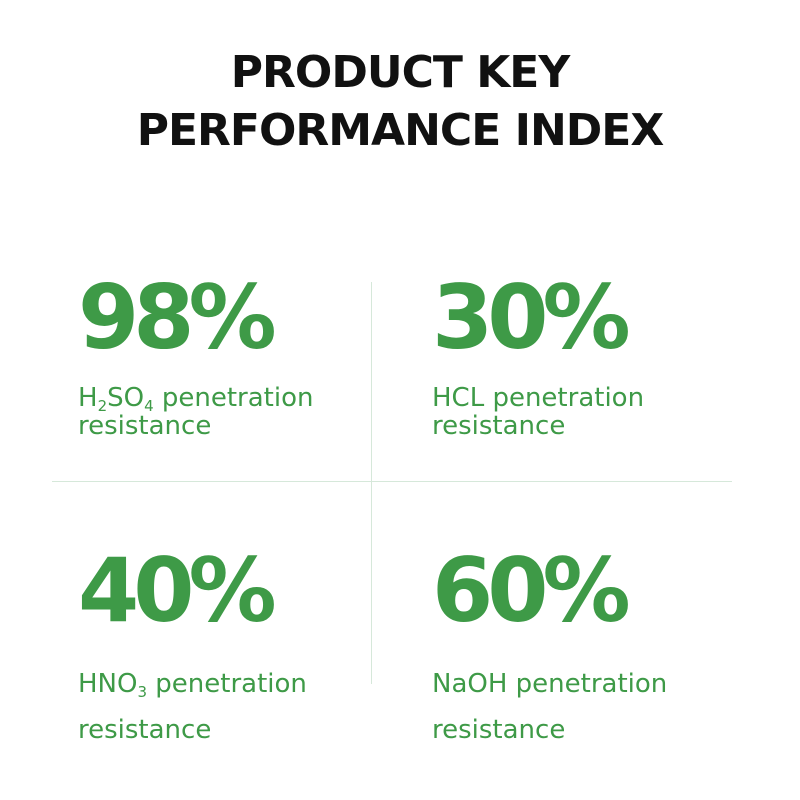 Image resolution: width=800 pixels, height=800 pixels. What do you see at coordinates (228, 648) in the screenshot?
I see `metric-hno3: 40% HNO3 penetration resistance` at bounding box center [228, 648].